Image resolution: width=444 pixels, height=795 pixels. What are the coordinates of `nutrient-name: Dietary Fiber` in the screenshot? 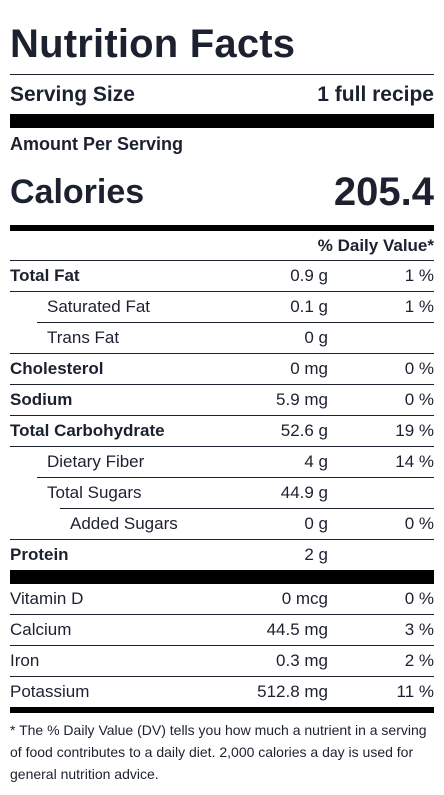 It's located at (96, 461).